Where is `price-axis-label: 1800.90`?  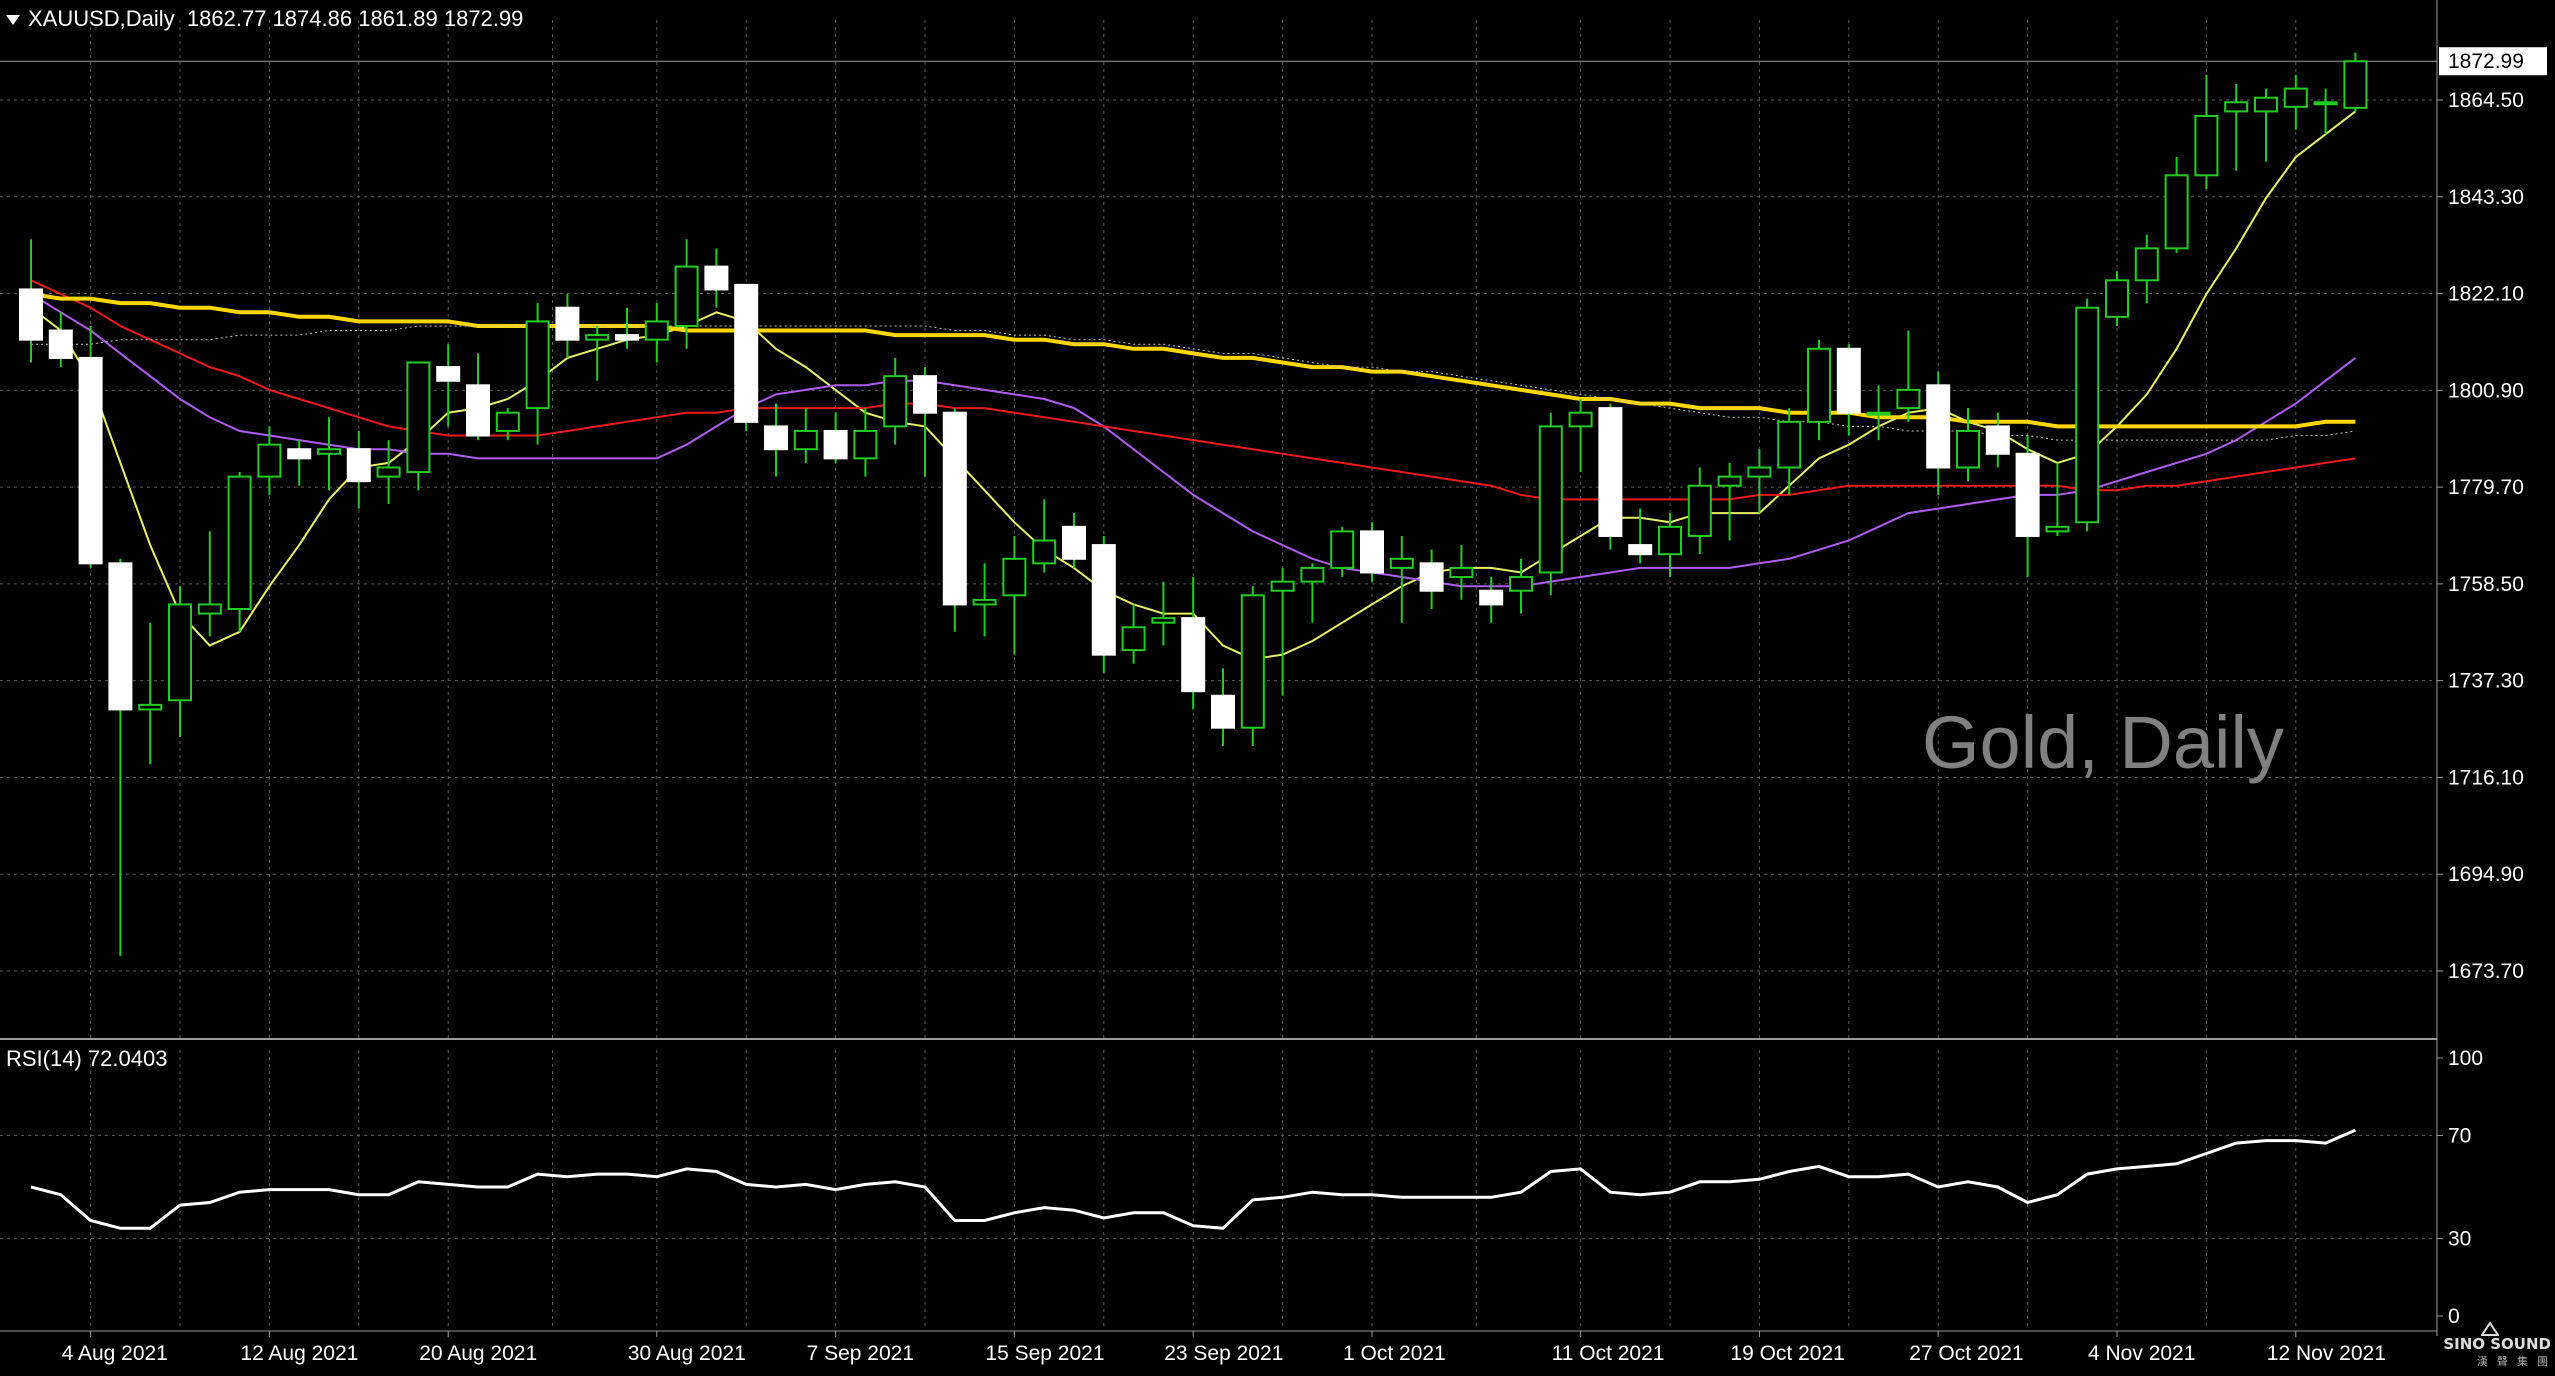 price-axis-label: 1800.90 is located at coordinates (2486, 390).